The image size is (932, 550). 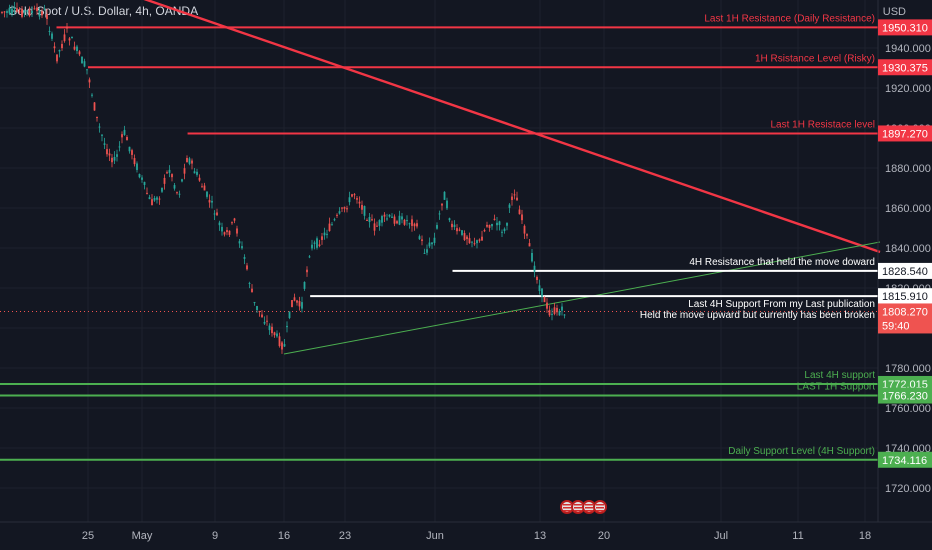 I want to click on price-tag-label: 1950.310, so click(x=905, y=28).